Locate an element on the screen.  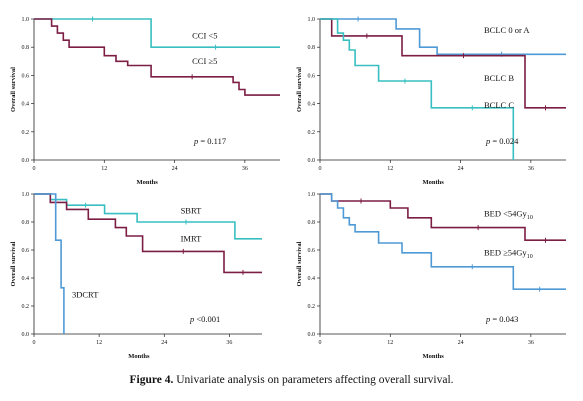
p-value-label: p = 0.024 is located at coordinates (502, 141).